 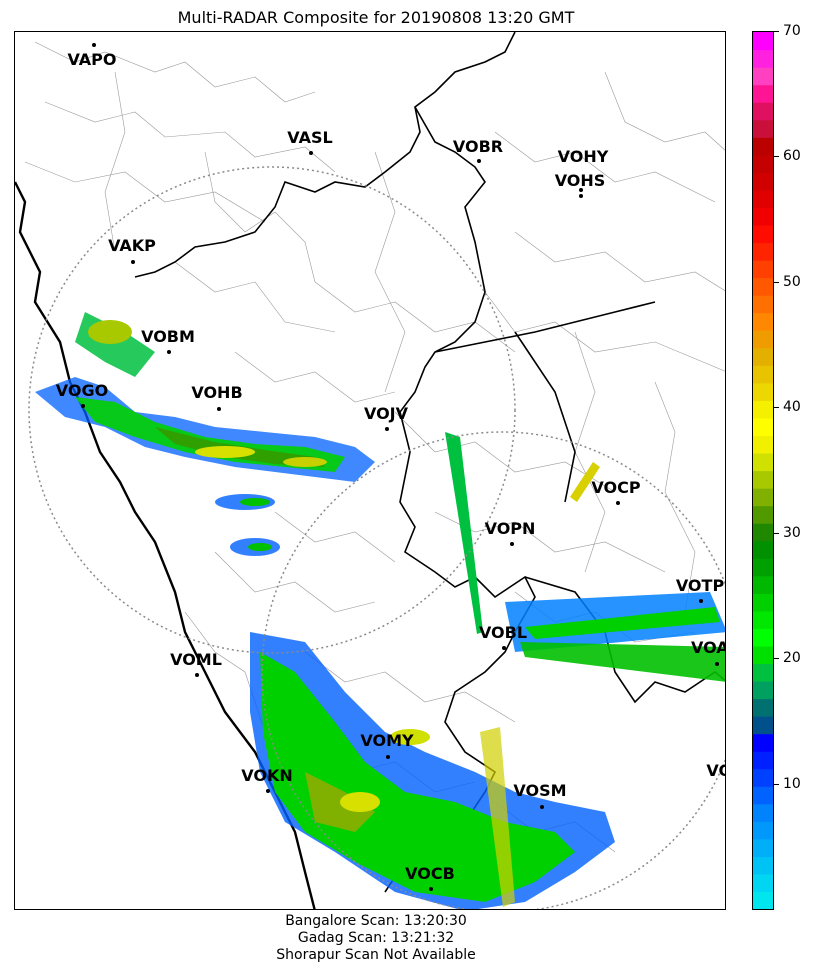 What do you see at coordinates (512, 544) in the screenshot?
I see `station-marker-vopn` at bounding box center [512, 544].